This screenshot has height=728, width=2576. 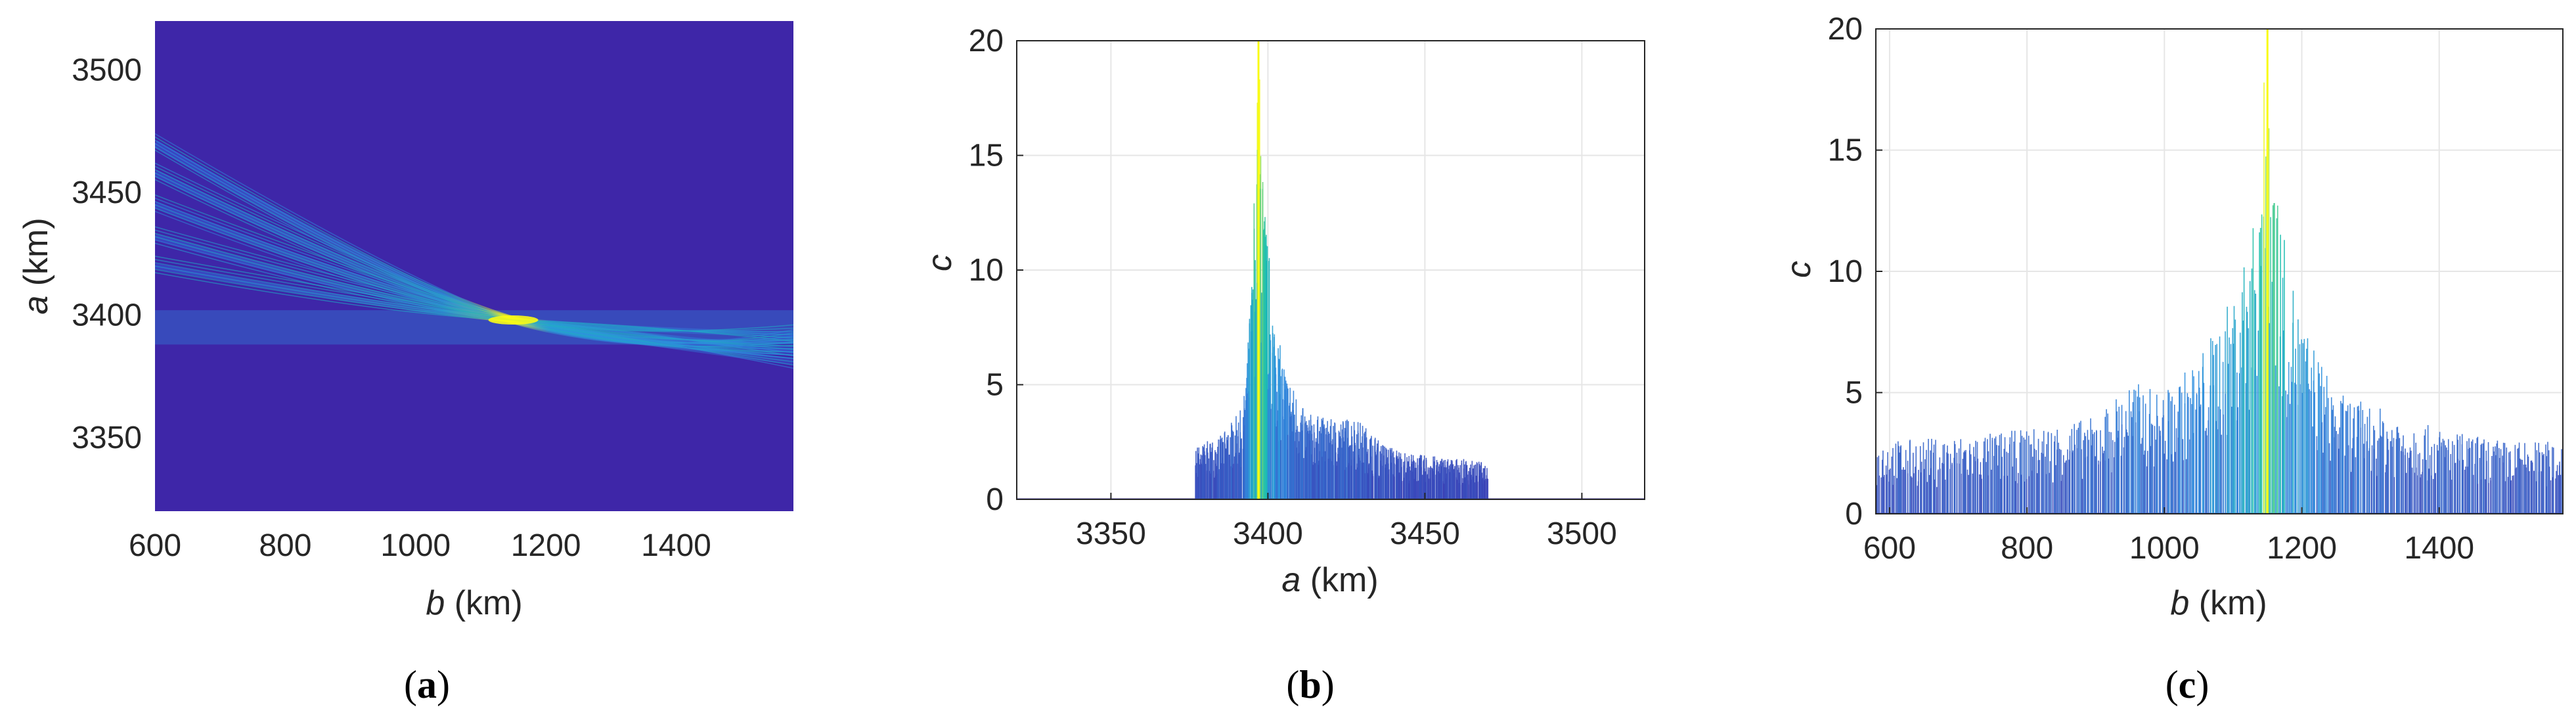 I want to click on heatmap-peak, so click(x=513, y=320).